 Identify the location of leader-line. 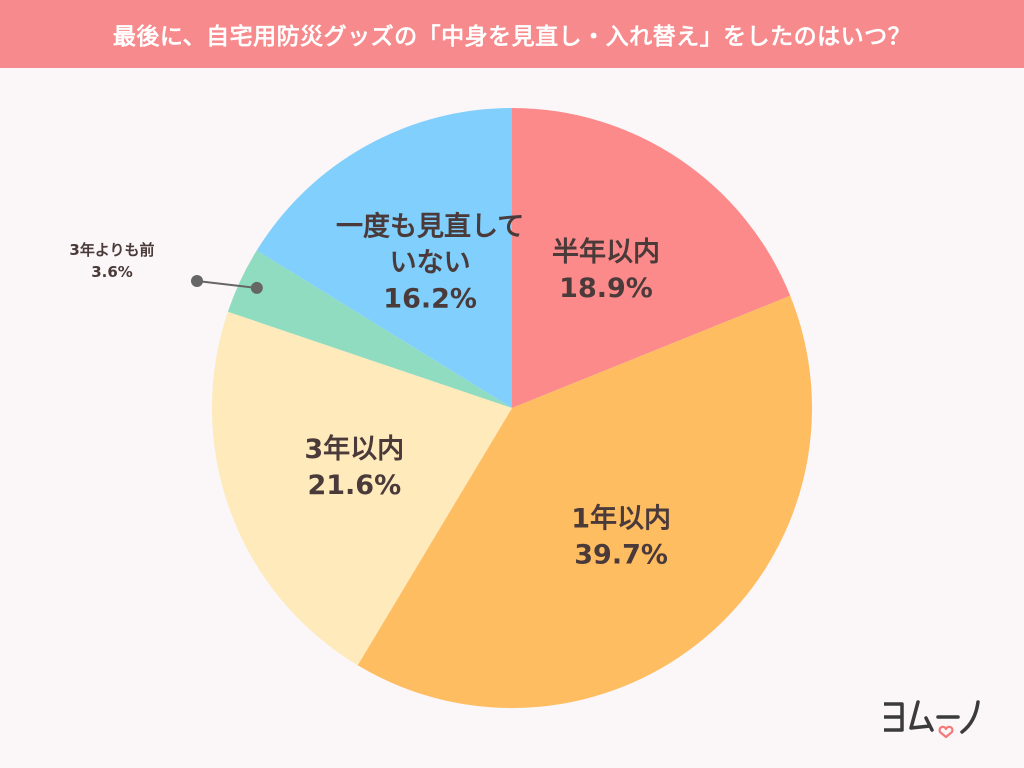
(226, 284).